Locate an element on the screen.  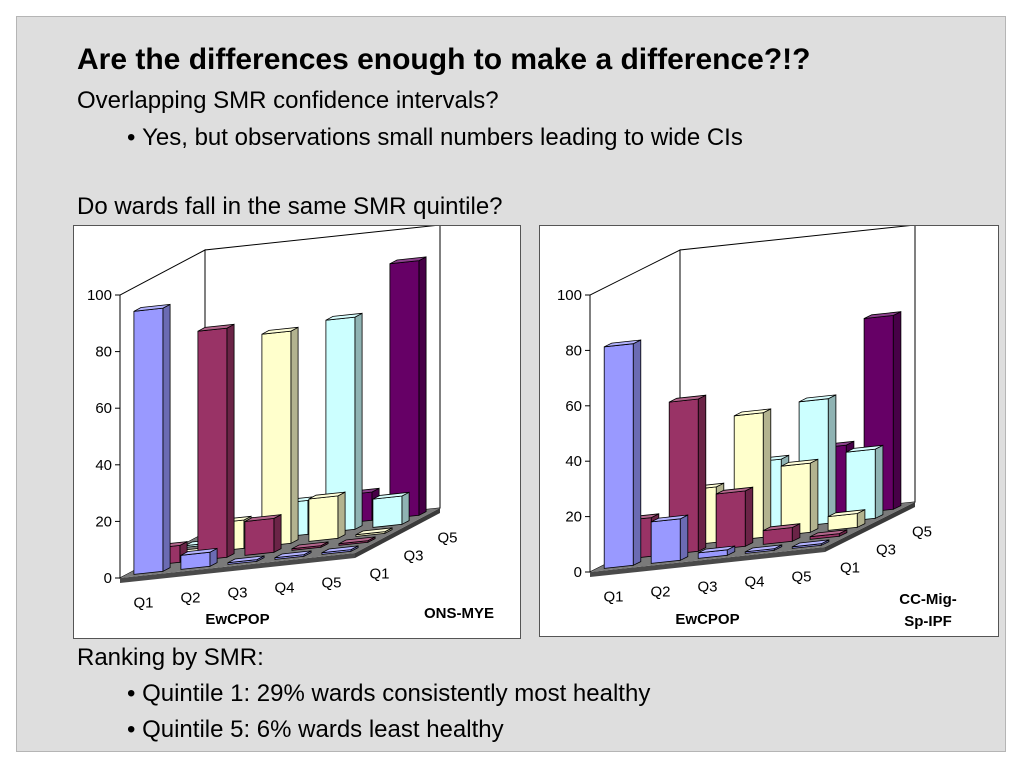
bar-Q3-Q3 is located at coordinates (280, 436).